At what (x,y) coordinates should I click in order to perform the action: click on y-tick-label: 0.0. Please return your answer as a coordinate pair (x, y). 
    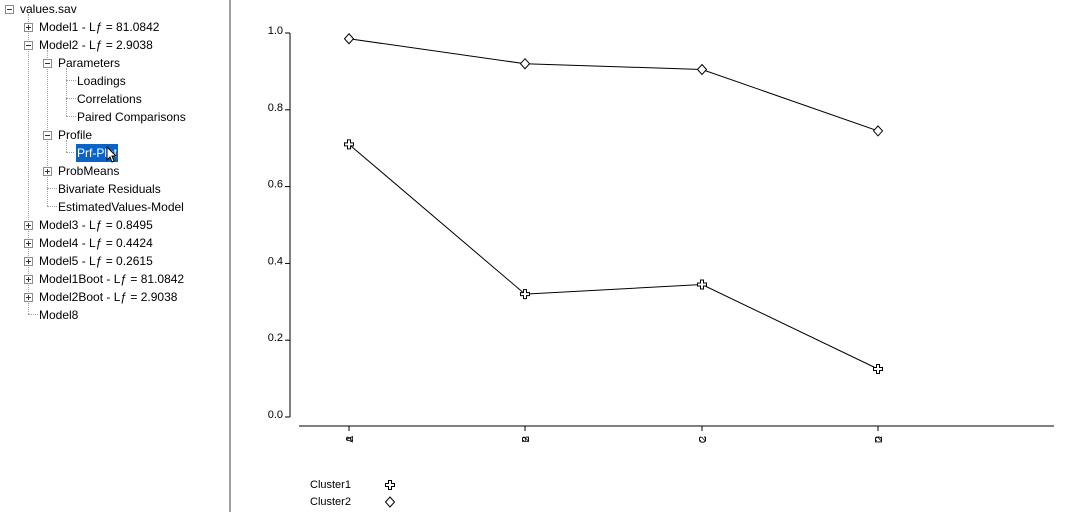
    Looking at the image, I should click on (275, 415).